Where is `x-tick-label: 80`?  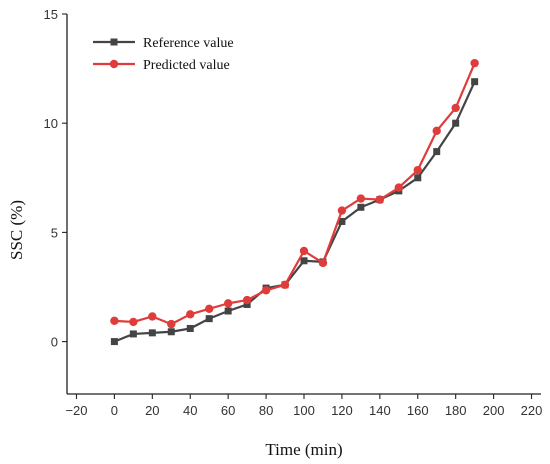 x-tick-label: 80 is located at coordinates (266, 410).